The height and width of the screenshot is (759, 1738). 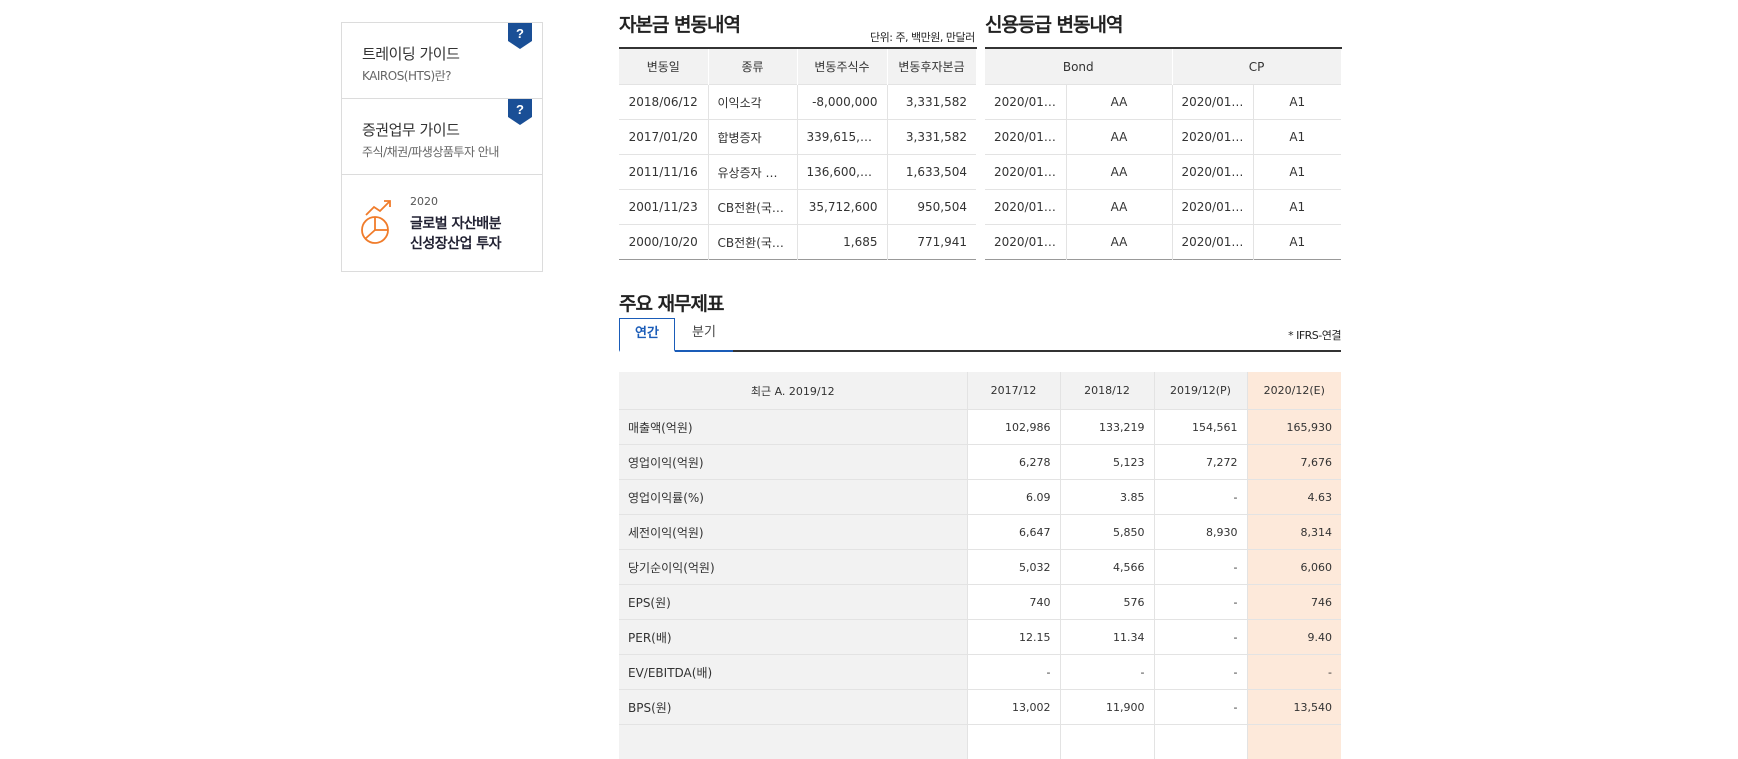 I want to click on column-header: 2017/12, so click(x=1013, y=391).